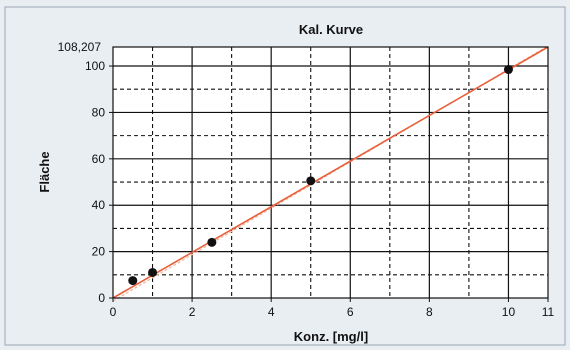  Describe the element at coordinates (99, 159) in the screenshot. I see `y-tick-label-3: 60` at that location.